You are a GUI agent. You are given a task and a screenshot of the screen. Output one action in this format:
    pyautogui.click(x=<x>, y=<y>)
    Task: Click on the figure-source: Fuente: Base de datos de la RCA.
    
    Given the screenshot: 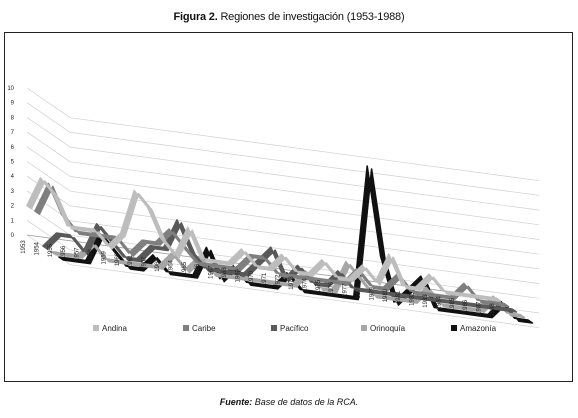 What is the action you would take?
    pyautogui.click(x=289, y=402)
    